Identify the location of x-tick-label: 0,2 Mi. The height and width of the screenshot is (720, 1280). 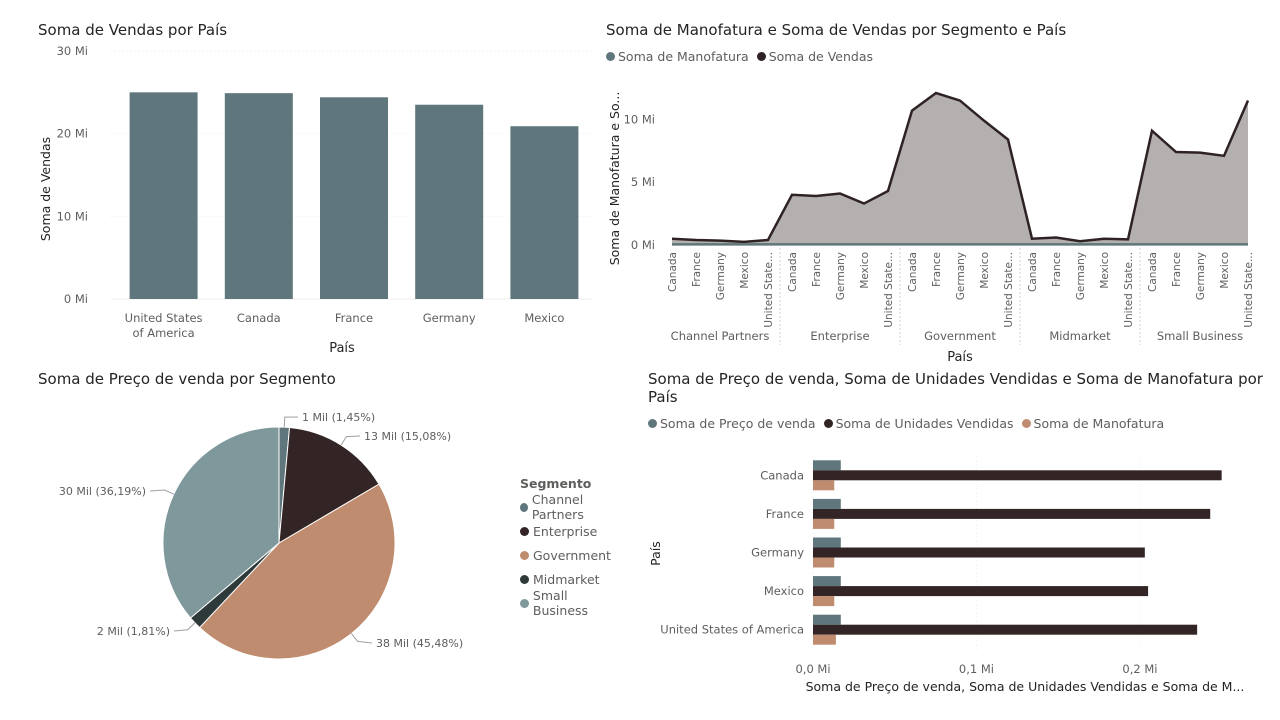
(1139, 669).